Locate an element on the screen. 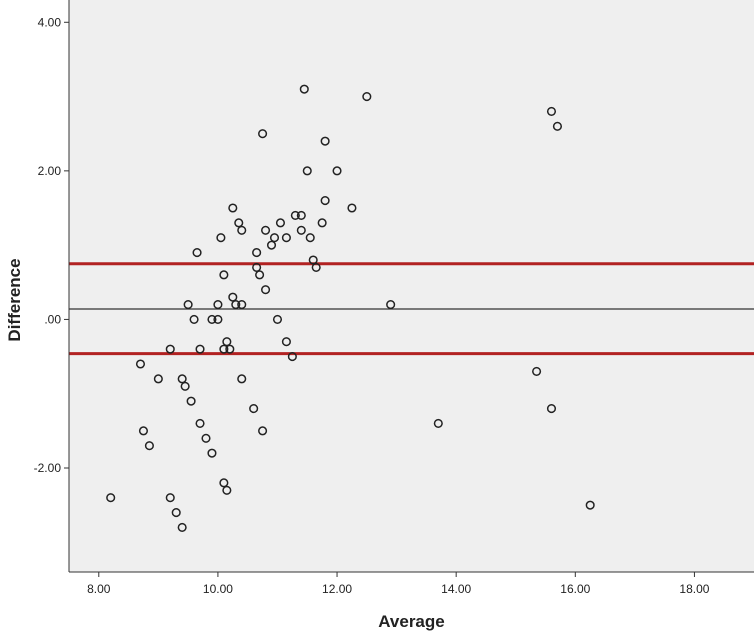 This screenshot has width=756, height=632. x-tick-label-1: 10.00 is located at coordinates (218, 589).